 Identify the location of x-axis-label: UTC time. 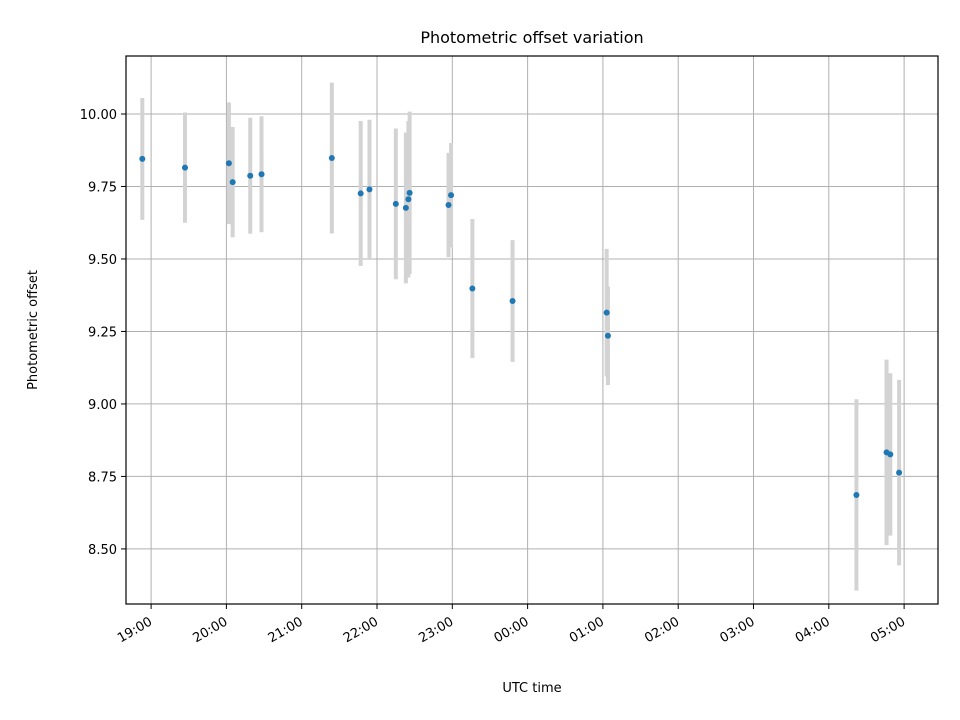
(531, 688).